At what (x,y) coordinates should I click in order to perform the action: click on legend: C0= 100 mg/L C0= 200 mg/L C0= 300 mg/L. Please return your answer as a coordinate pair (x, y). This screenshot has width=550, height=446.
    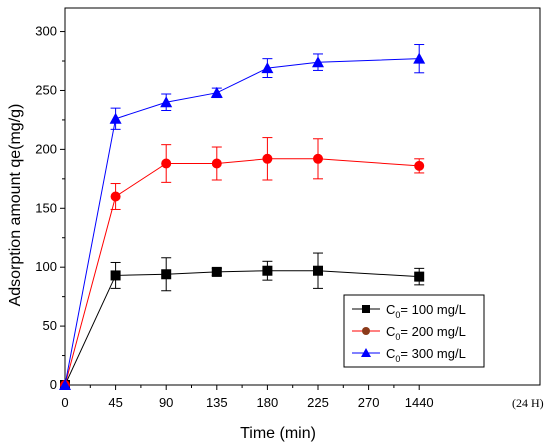
    Looking at the image, I should click on (414, 331).